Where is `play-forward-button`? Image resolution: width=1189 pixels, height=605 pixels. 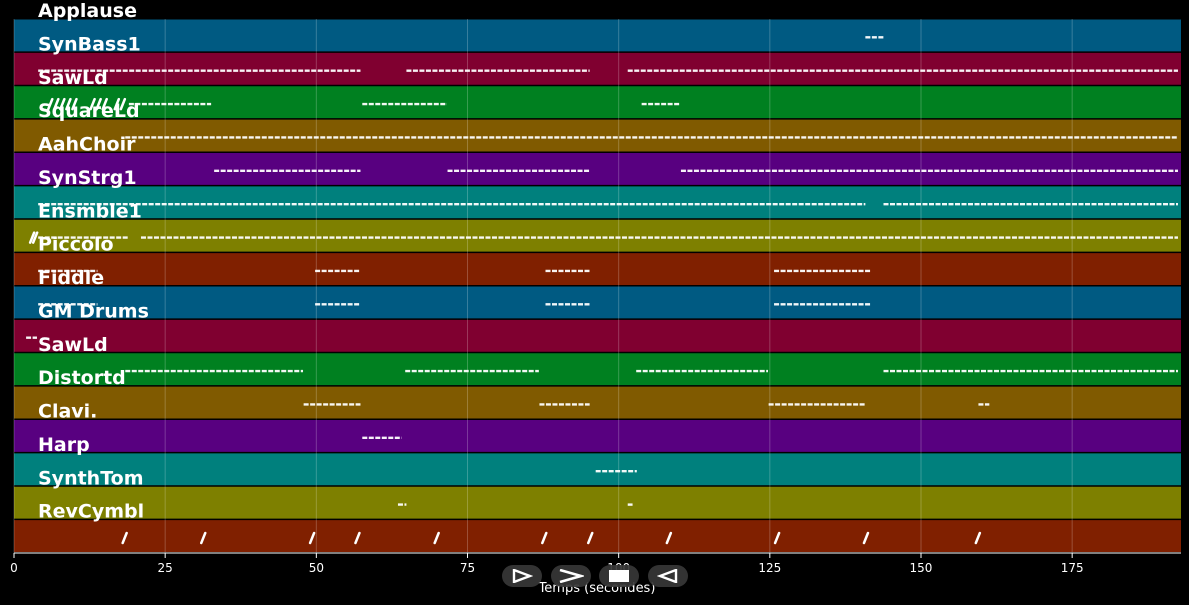
play-forward-button is located at coordinates (571, 576).